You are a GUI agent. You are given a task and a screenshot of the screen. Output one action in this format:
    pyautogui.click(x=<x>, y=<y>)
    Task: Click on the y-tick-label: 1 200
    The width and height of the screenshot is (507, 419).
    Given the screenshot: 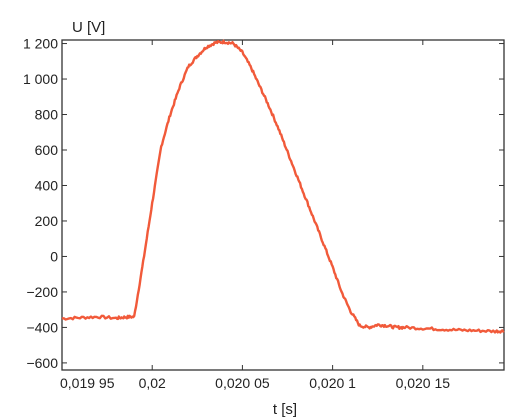 What is the action you would take?
    pyautogui.click(x=40, y=44)
    